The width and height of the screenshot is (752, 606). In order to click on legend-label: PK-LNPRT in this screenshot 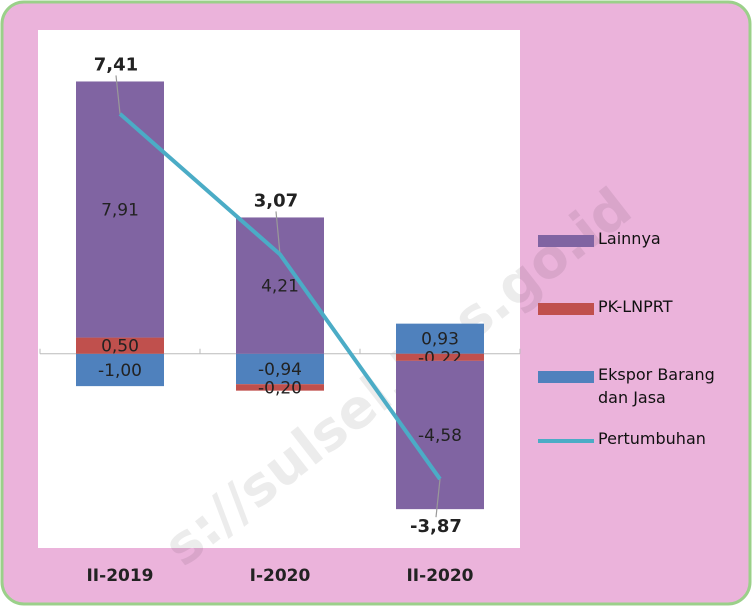, I will do `click(635, 306)`.